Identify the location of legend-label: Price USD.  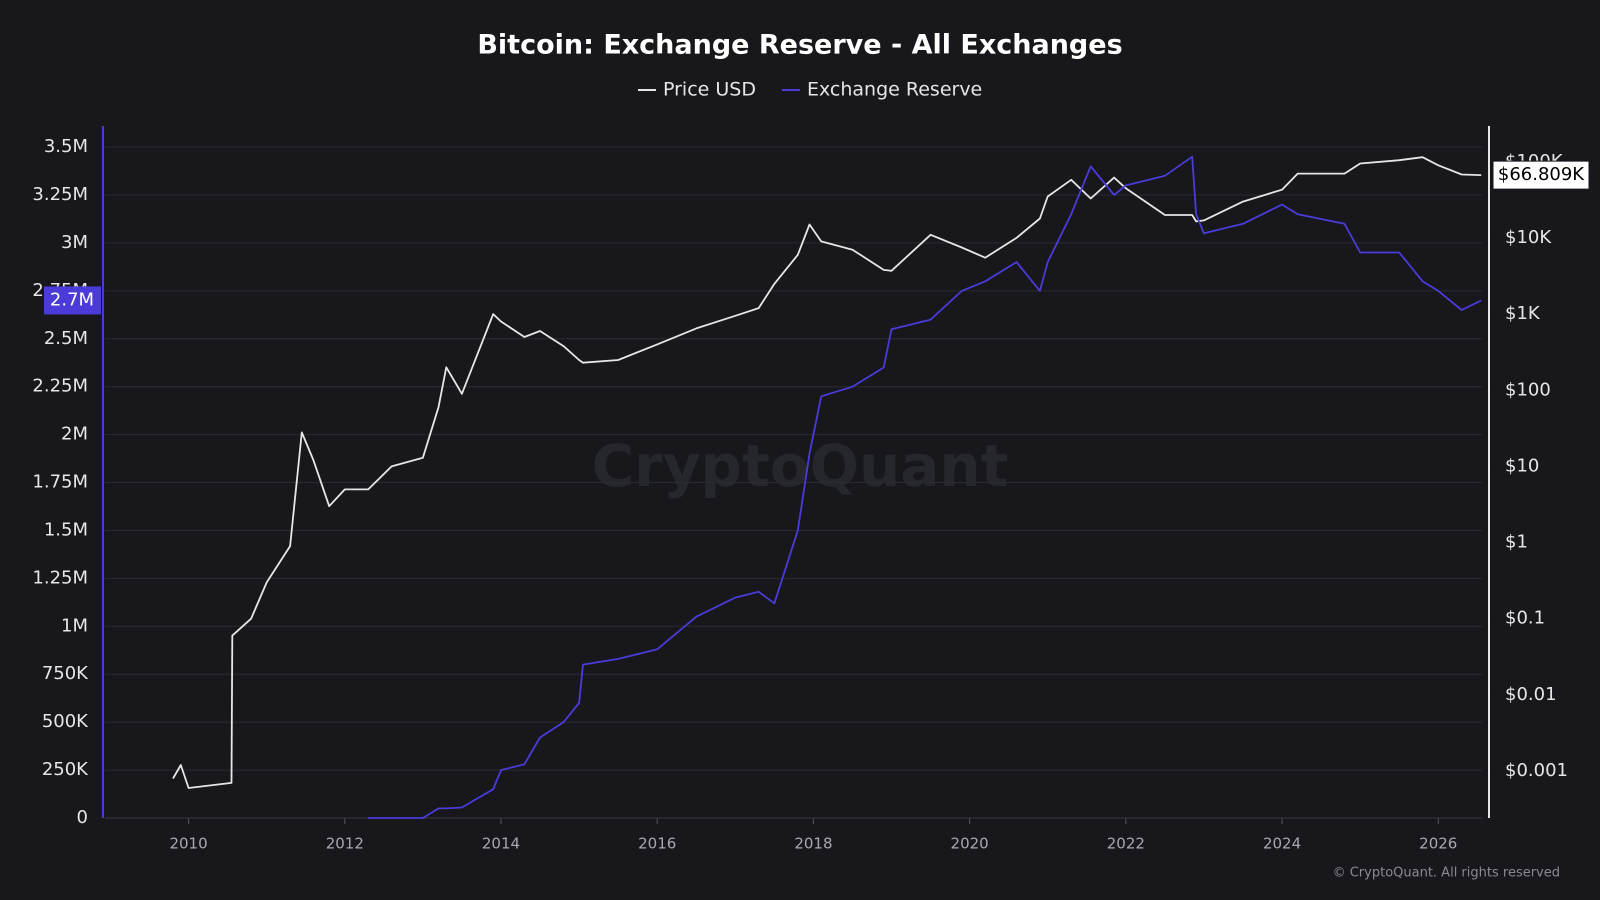
(709, 90).